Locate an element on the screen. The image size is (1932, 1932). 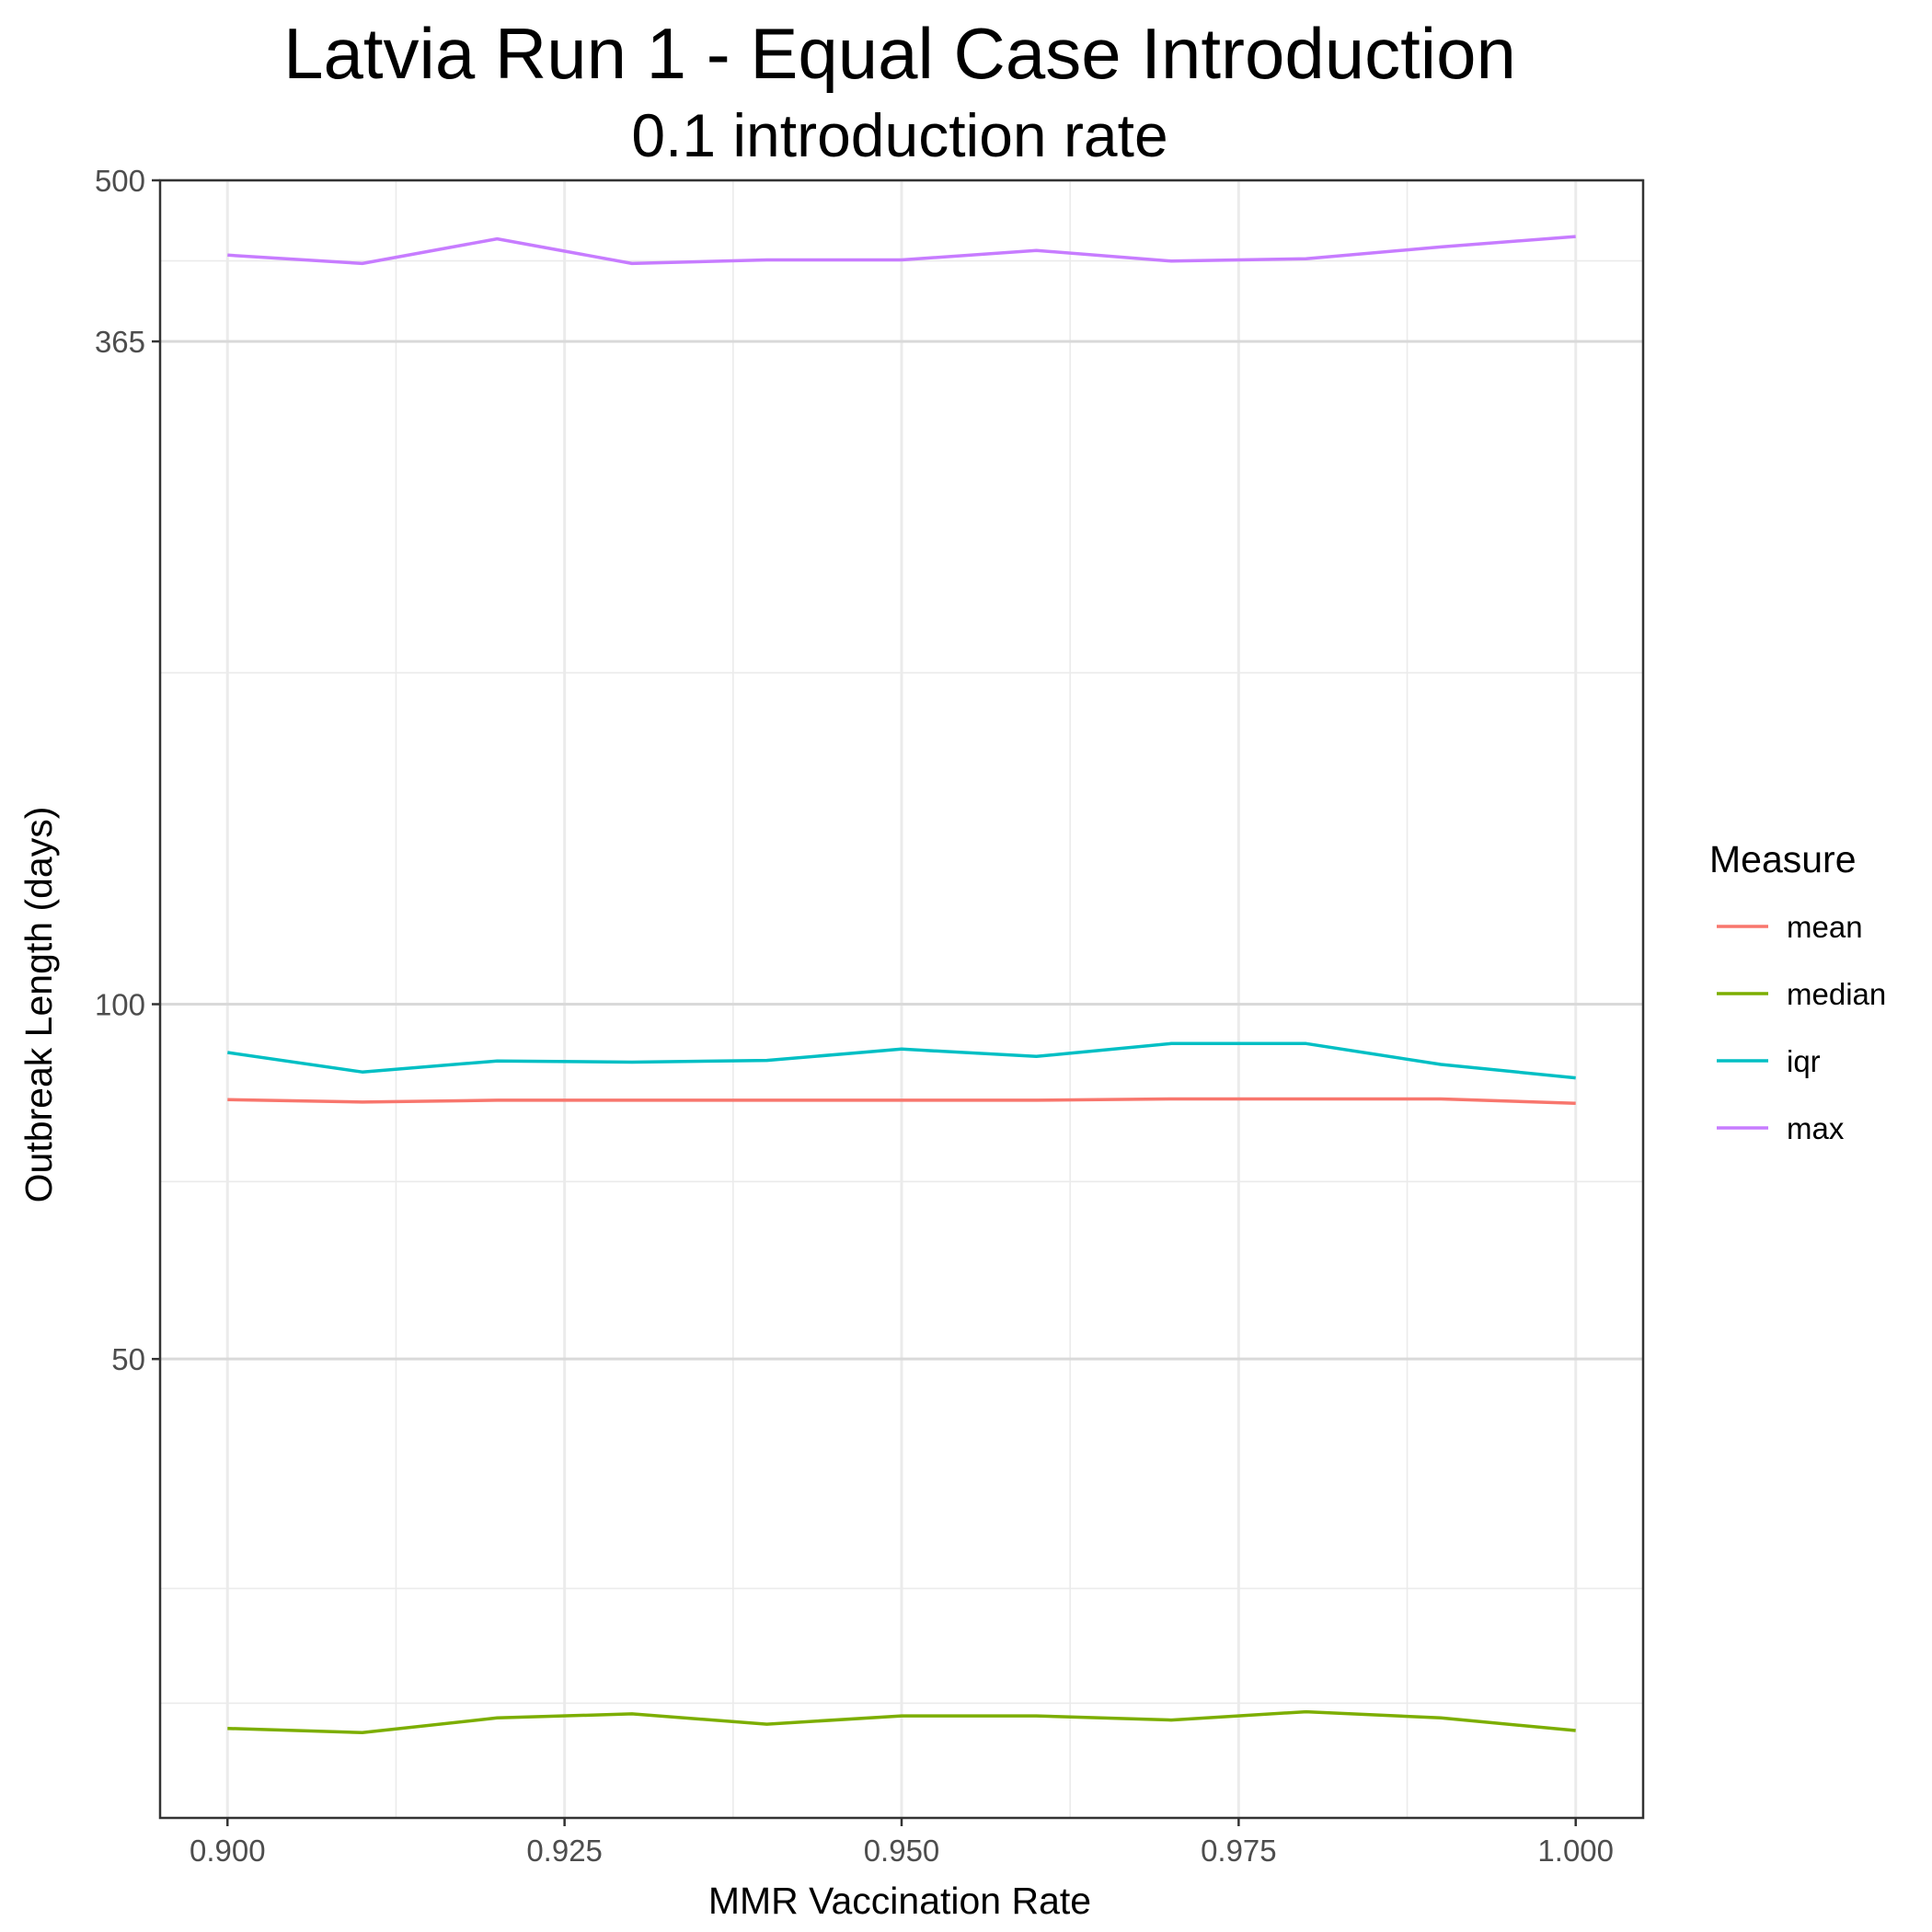
y-tick-label: 365 is located at coordinates (120, 342).